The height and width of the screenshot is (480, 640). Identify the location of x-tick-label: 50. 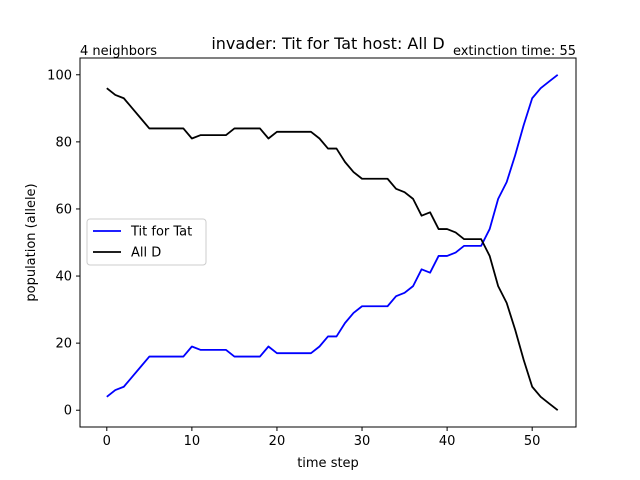
(532, 441).